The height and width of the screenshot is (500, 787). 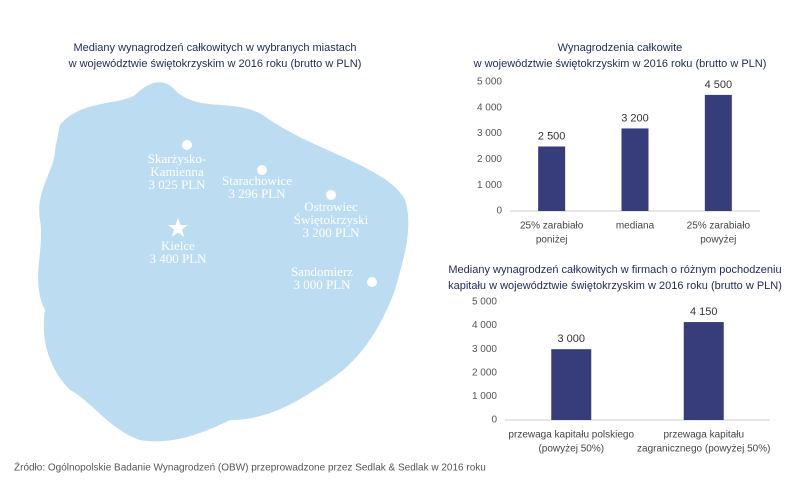 I want to click on city-salary: 3 296 PLN, so click(x=257, y=193).